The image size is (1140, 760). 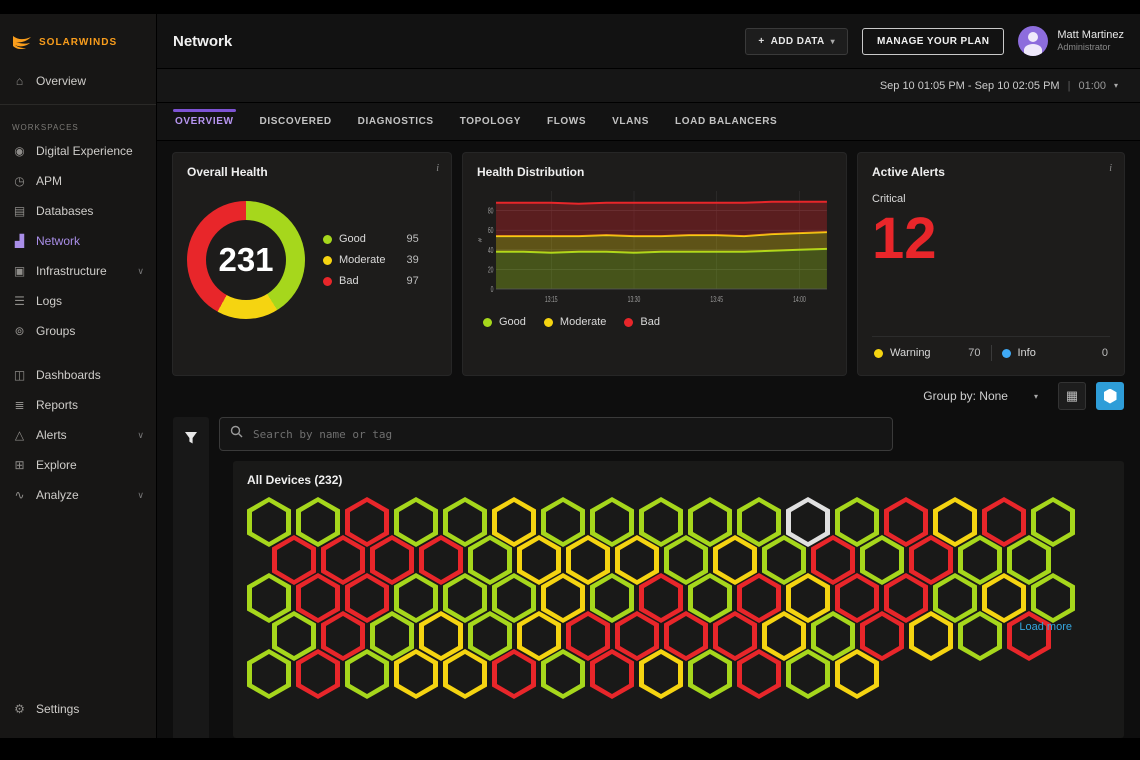 I want to click on add-data-button: + ADD DATA ▾, so click(x=797, y=41).